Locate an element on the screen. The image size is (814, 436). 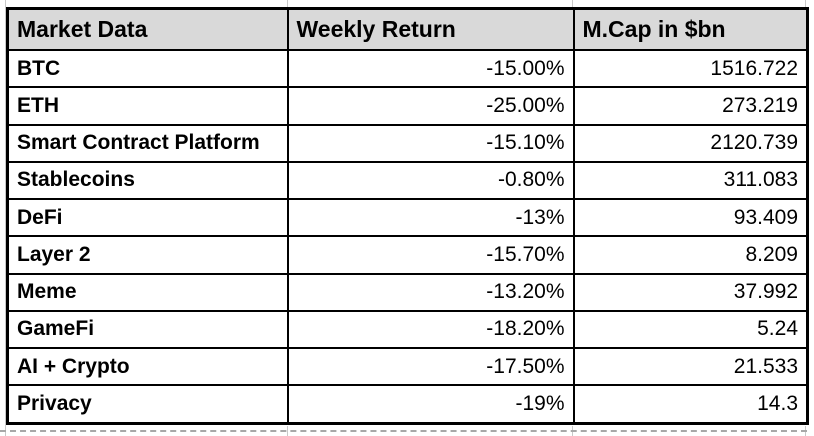
header-weekly-return: Weekly Return is located at coordinates (430, 29).